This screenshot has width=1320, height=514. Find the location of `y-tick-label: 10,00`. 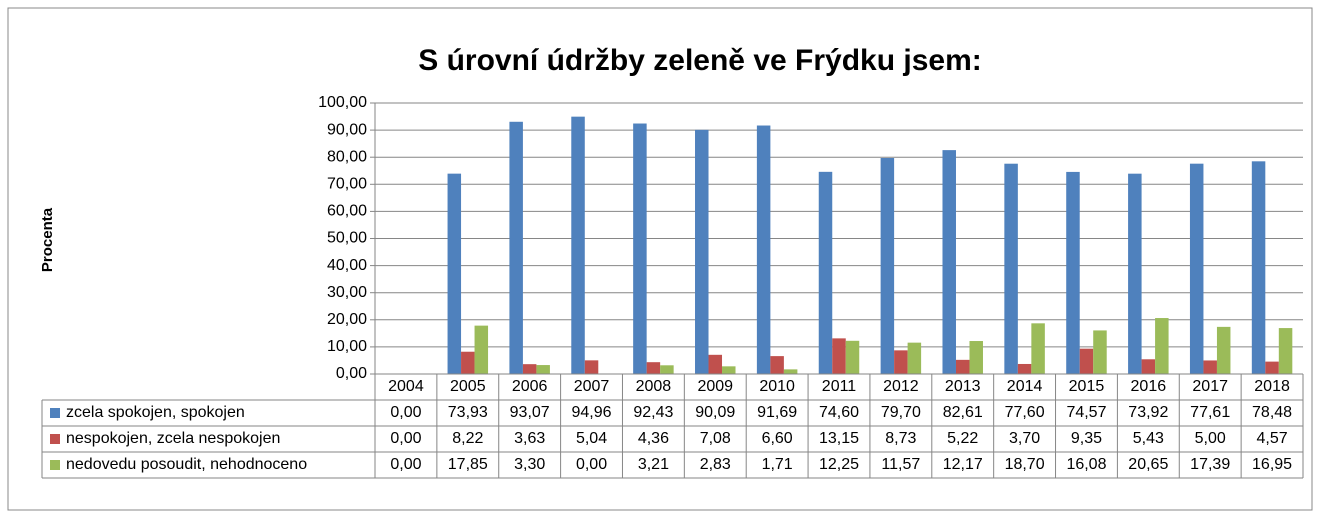

y-tick-label: 10,00 is located at coordinates (347, 346).